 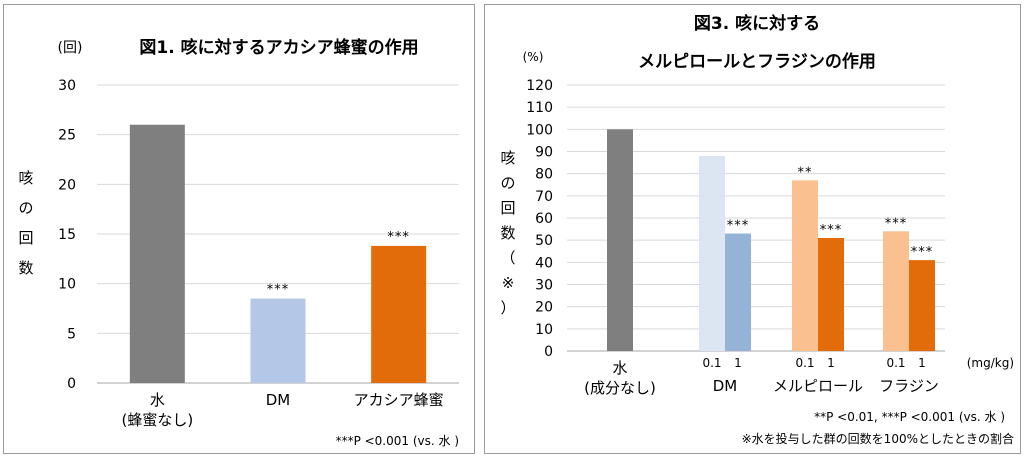 What do you see at coordinates (805, 172) in the screenshot?
I see `significance-mark: **` at bounding box center [805, 172].